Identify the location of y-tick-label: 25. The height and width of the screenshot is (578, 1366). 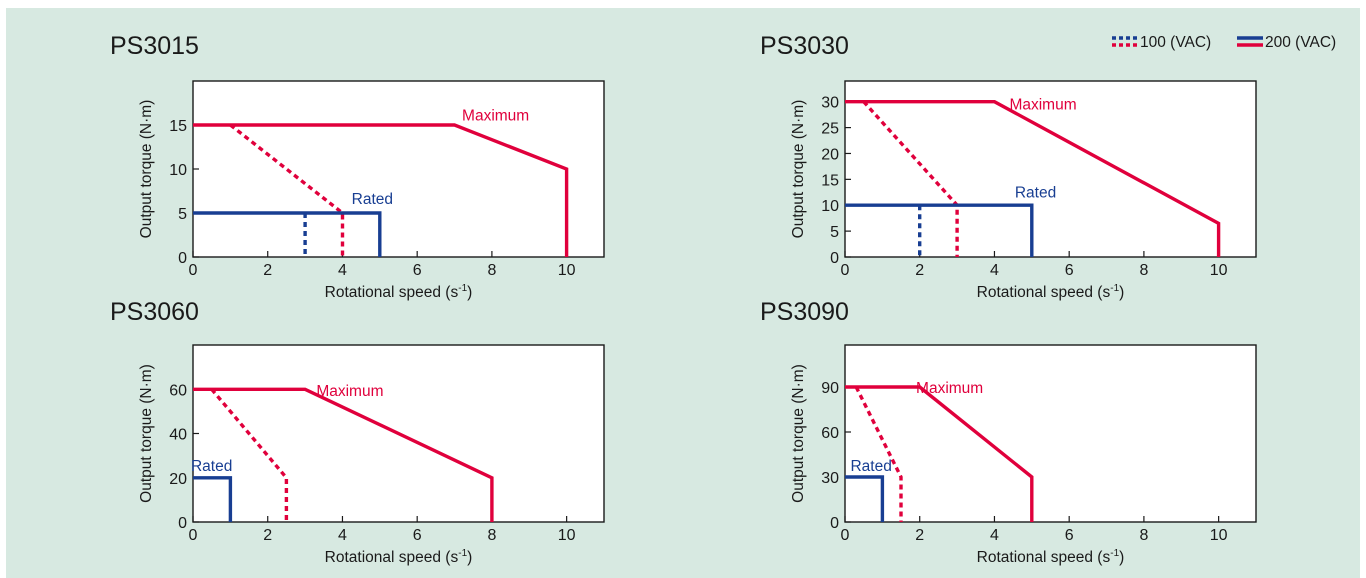
(830, 129).